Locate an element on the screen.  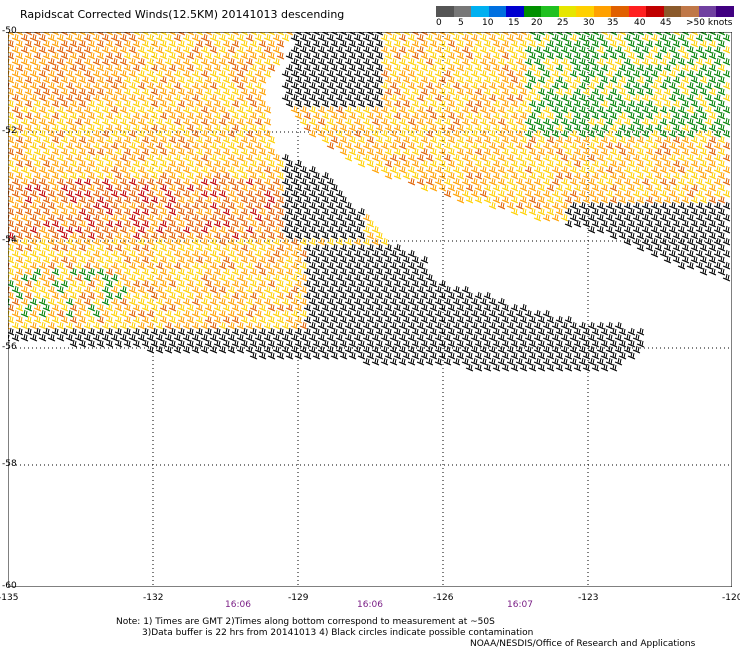
color-scale-bar is located at coordinates (585, 11).